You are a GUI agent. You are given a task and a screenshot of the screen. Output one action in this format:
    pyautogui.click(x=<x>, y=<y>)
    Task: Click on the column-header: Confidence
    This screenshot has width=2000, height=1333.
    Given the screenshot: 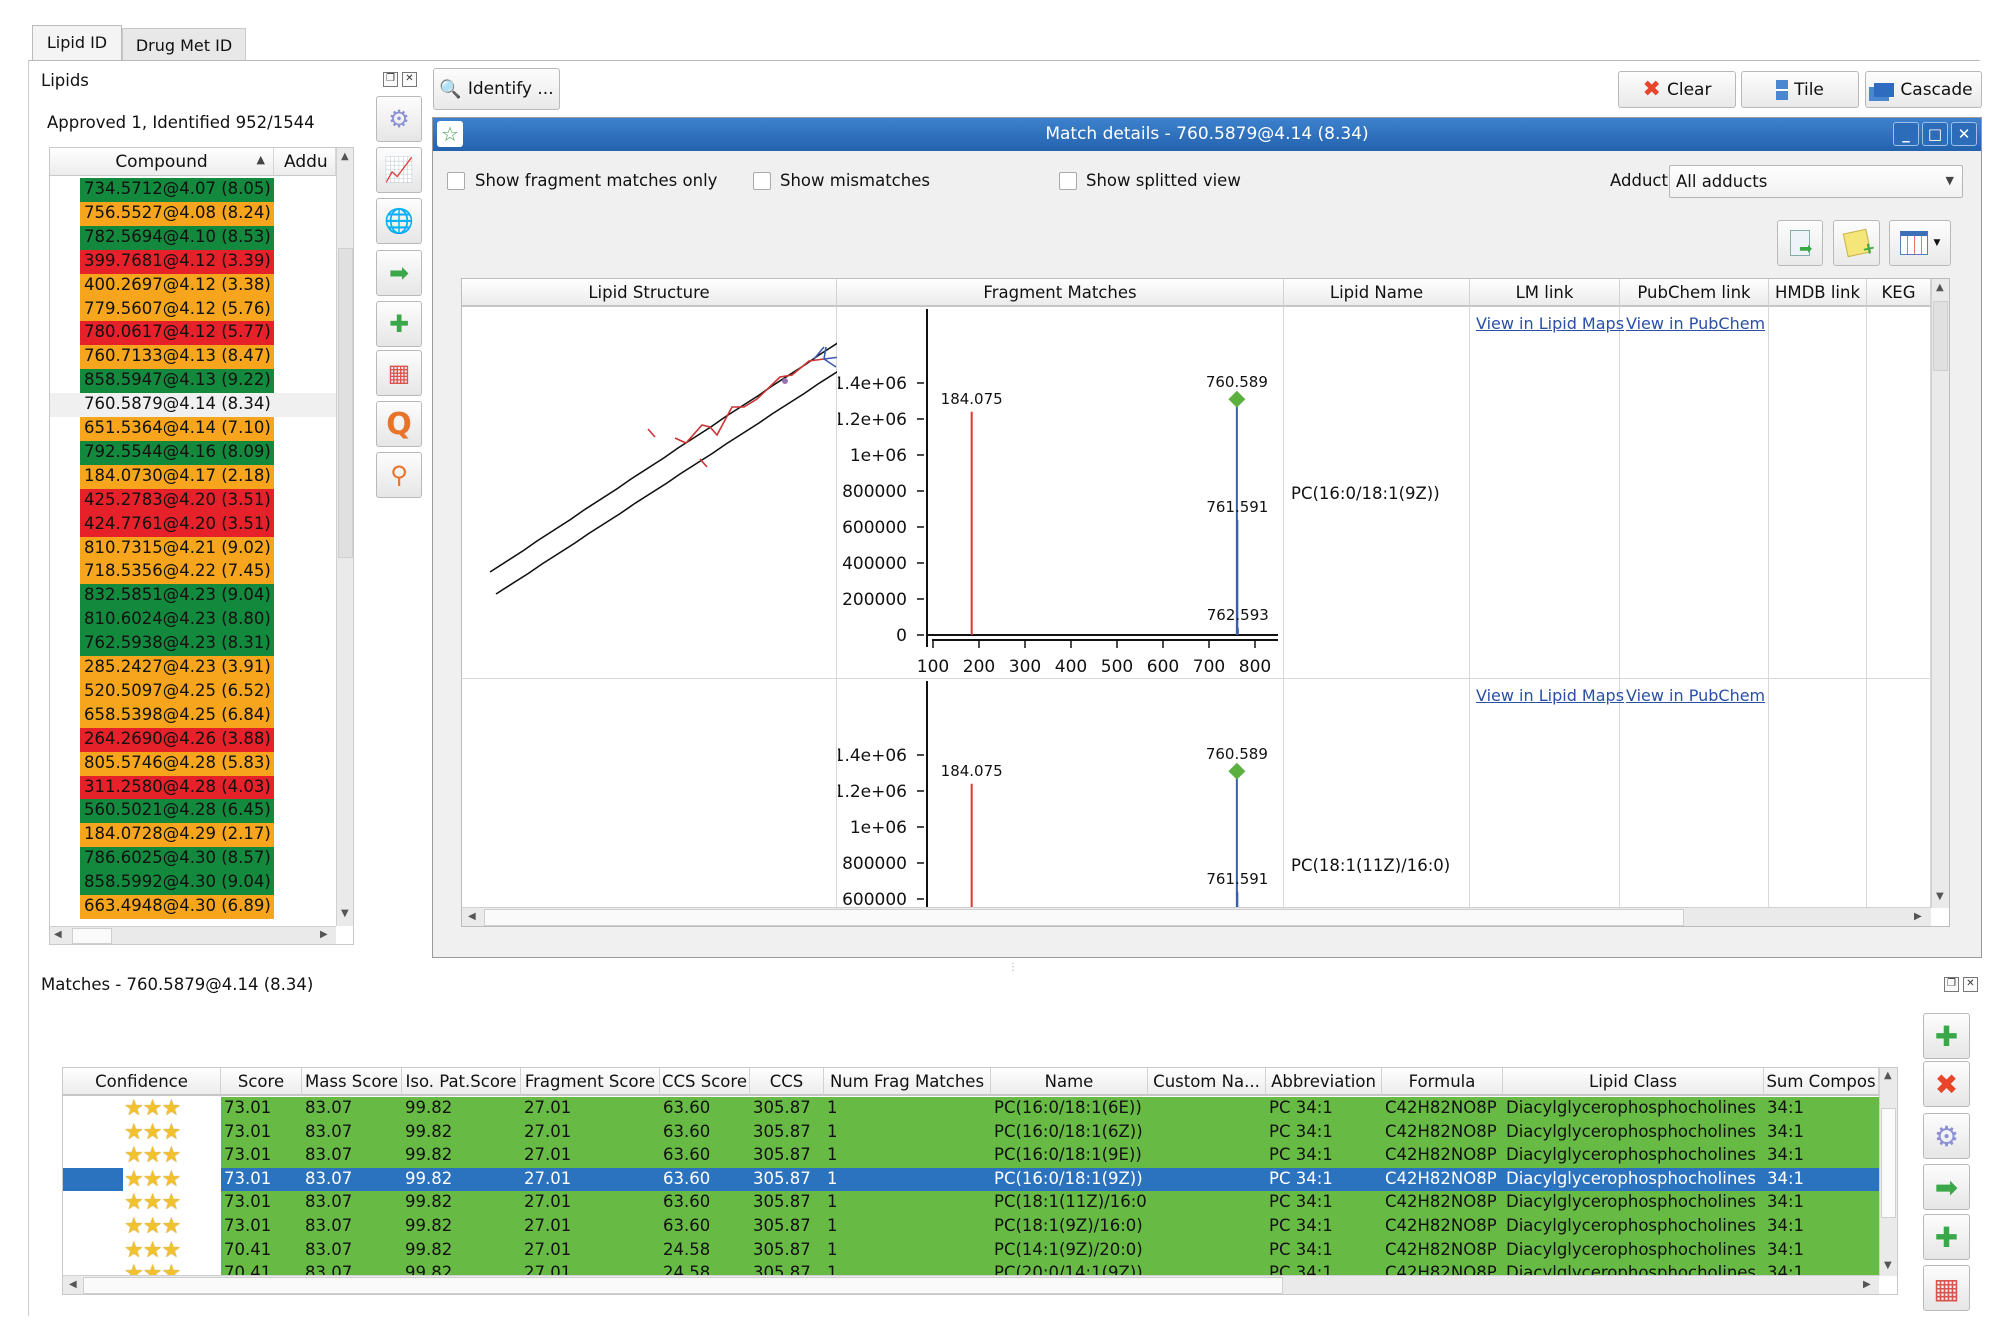 What is the action you would take?
    pyautogui.click(x=142, y=1082)
    